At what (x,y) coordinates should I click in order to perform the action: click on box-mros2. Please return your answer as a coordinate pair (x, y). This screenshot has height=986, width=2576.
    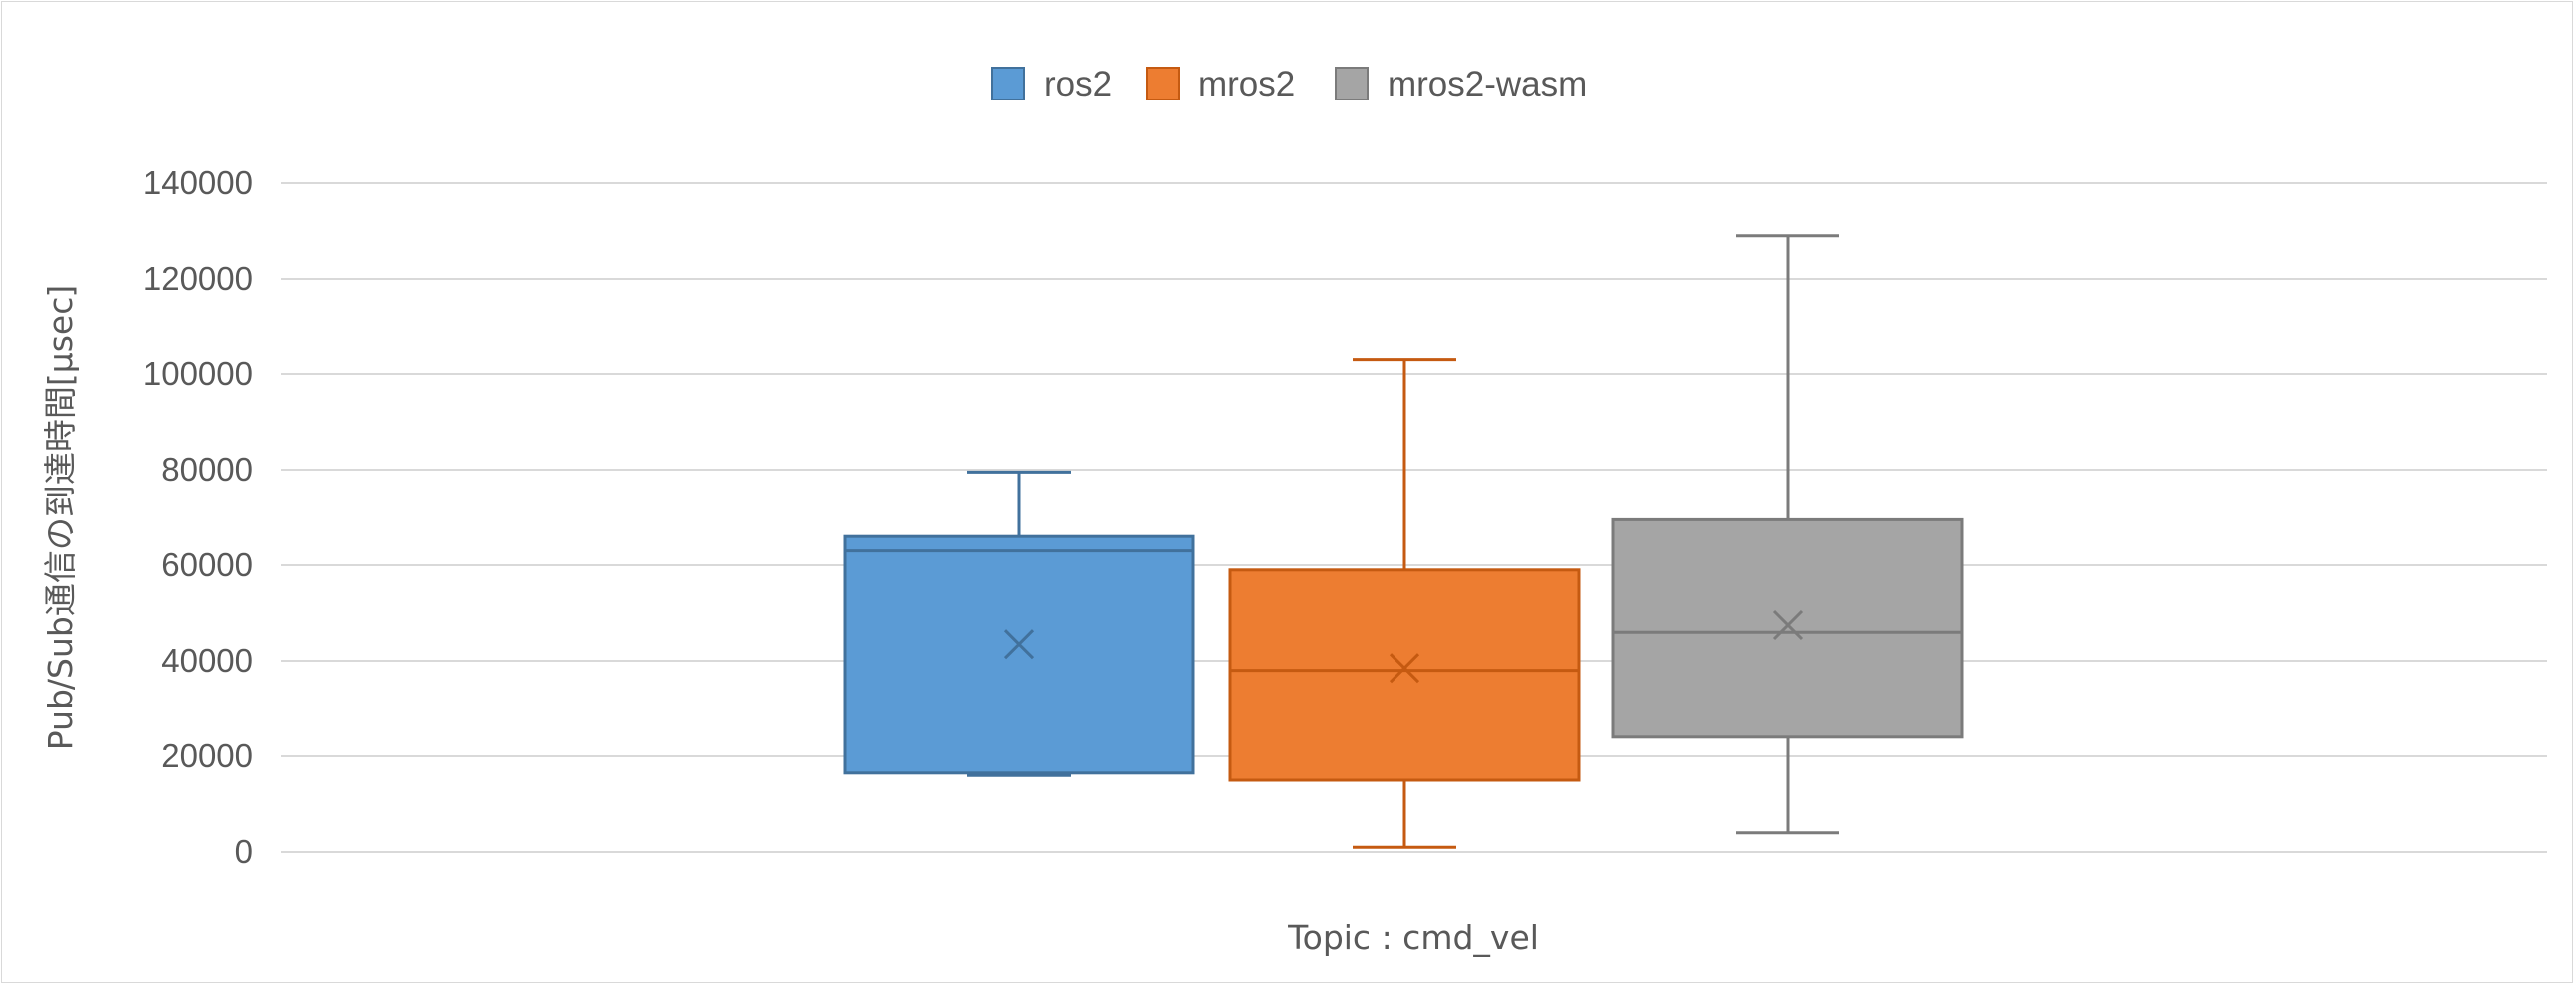
    Looking at the image, I should click on (1404, 603).